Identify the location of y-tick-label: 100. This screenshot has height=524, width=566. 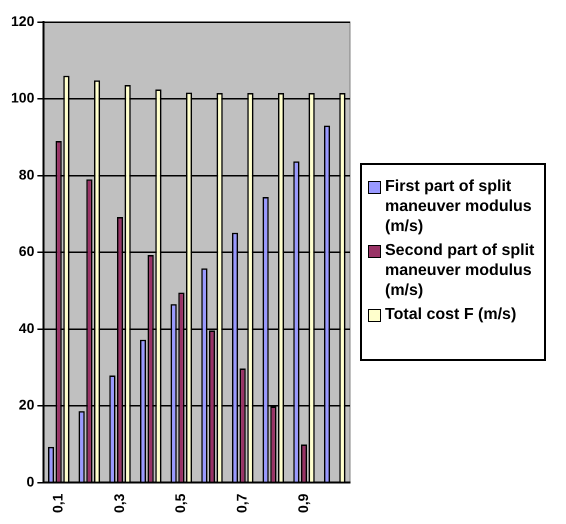
(23, 98).